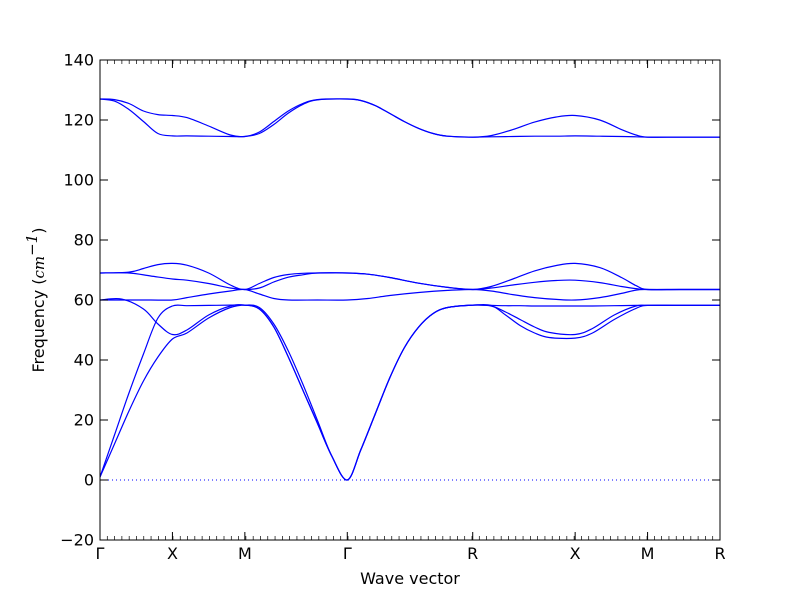 The width and height of the screenshot is (800, 600). What do you see at coordinates (78, 120) in the screenshot?
I see `y-tick-label: 120` at bounding box center [78, 120].